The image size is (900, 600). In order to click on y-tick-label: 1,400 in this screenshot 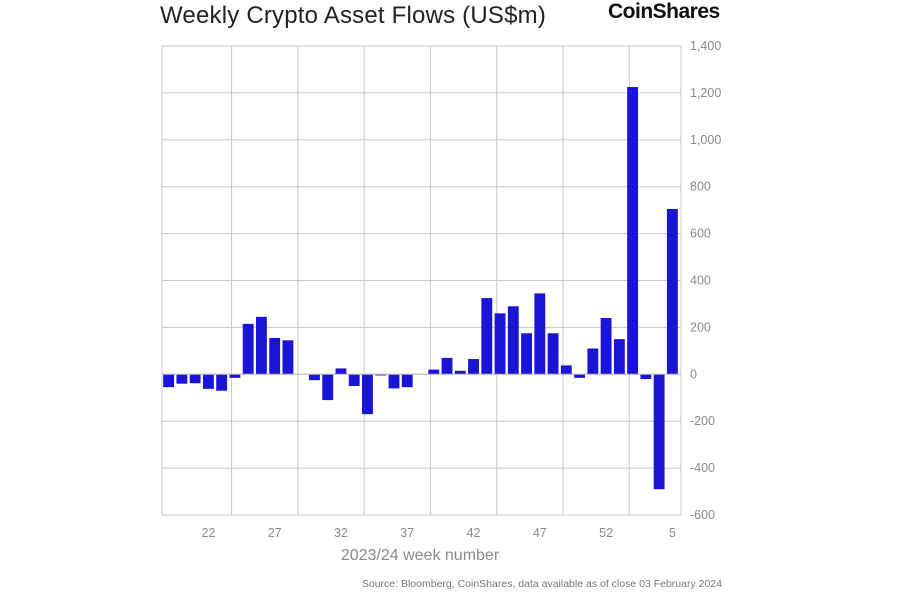, I will do `click(705, 46)`.